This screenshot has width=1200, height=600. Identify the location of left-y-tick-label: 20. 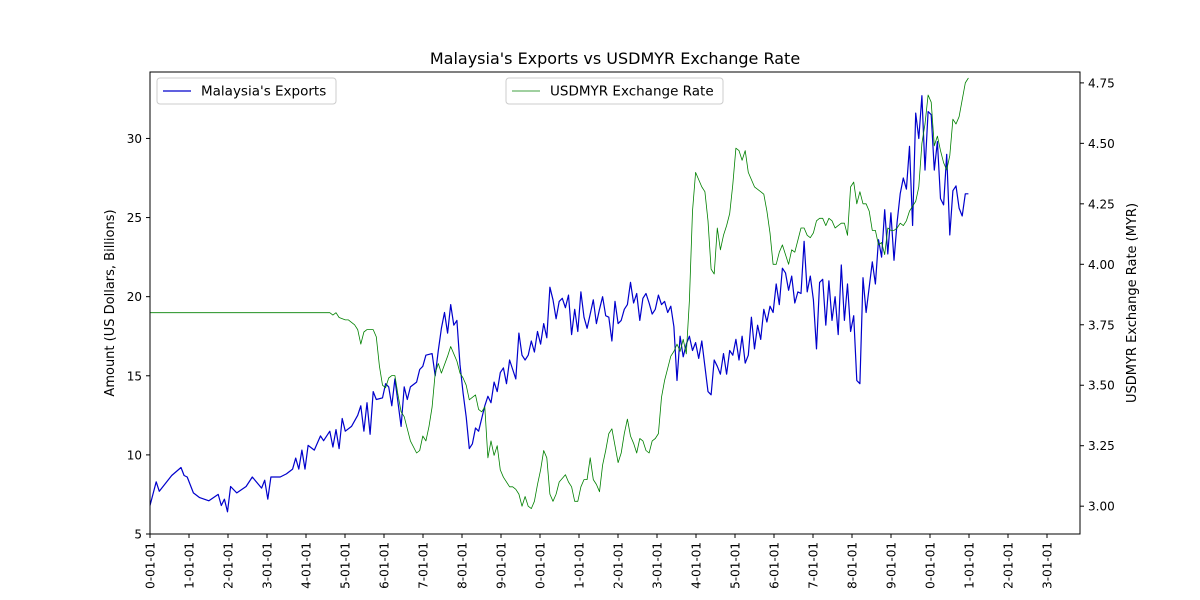
(134, 297).